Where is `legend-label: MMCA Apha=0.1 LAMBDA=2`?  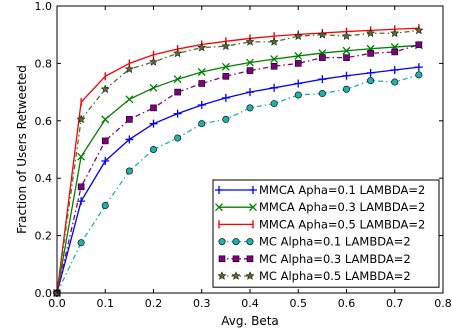
legend-label: MMCA Apha=0.1 LAMBDA=2 is located at coordinates (342, 190).